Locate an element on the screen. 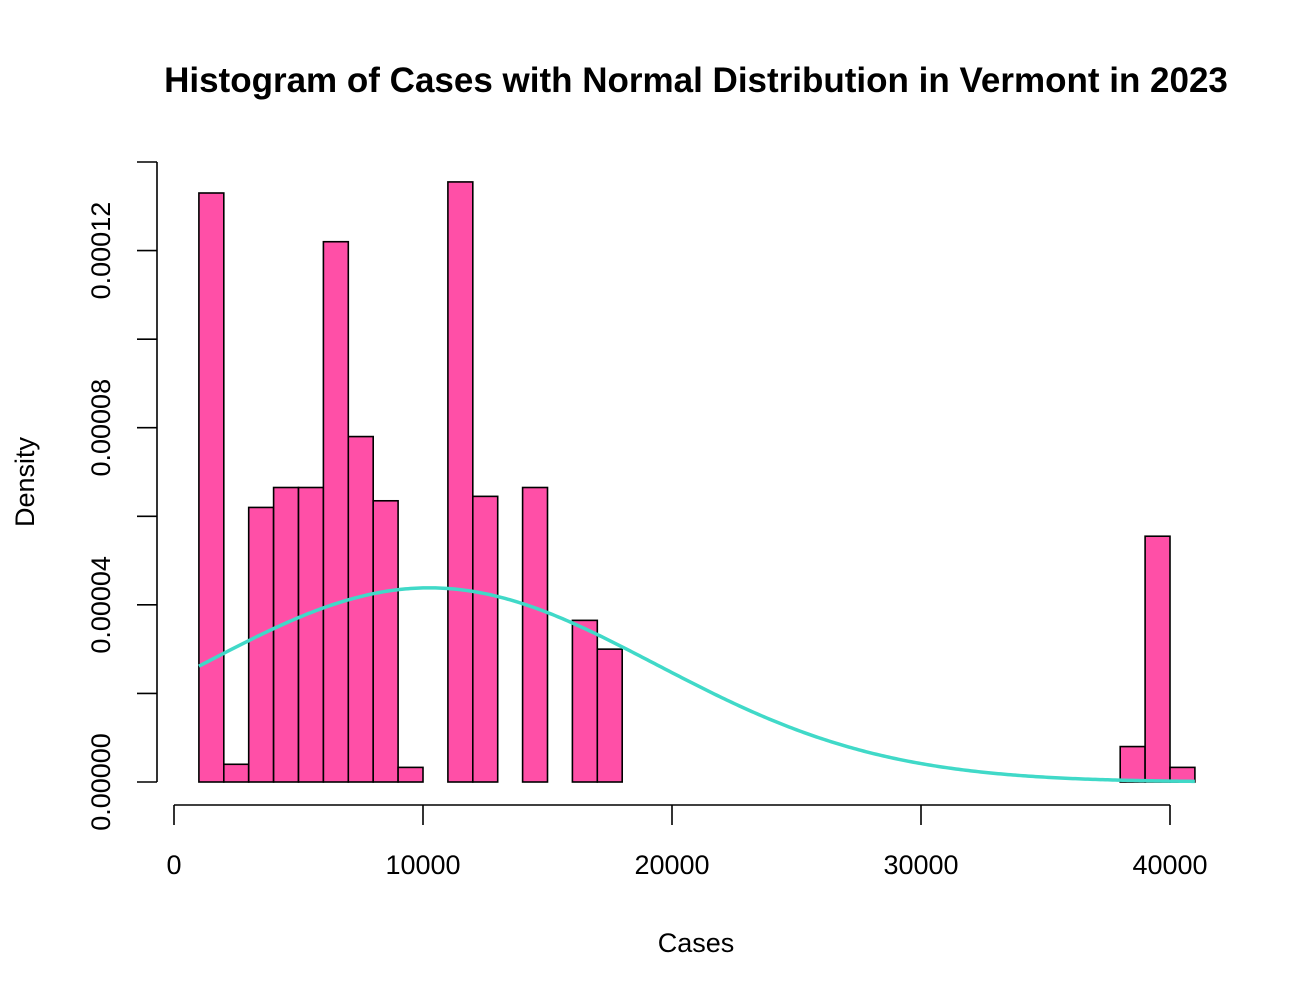 Image resolution: width=1316 pixels, height=1002 pixels. x-tick-label: 30000 is located at coordinates (920, 865).